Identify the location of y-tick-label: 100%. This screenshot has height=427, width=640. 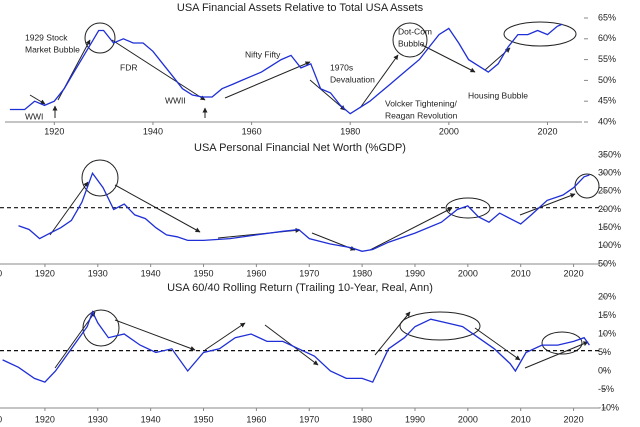
(609, 245).